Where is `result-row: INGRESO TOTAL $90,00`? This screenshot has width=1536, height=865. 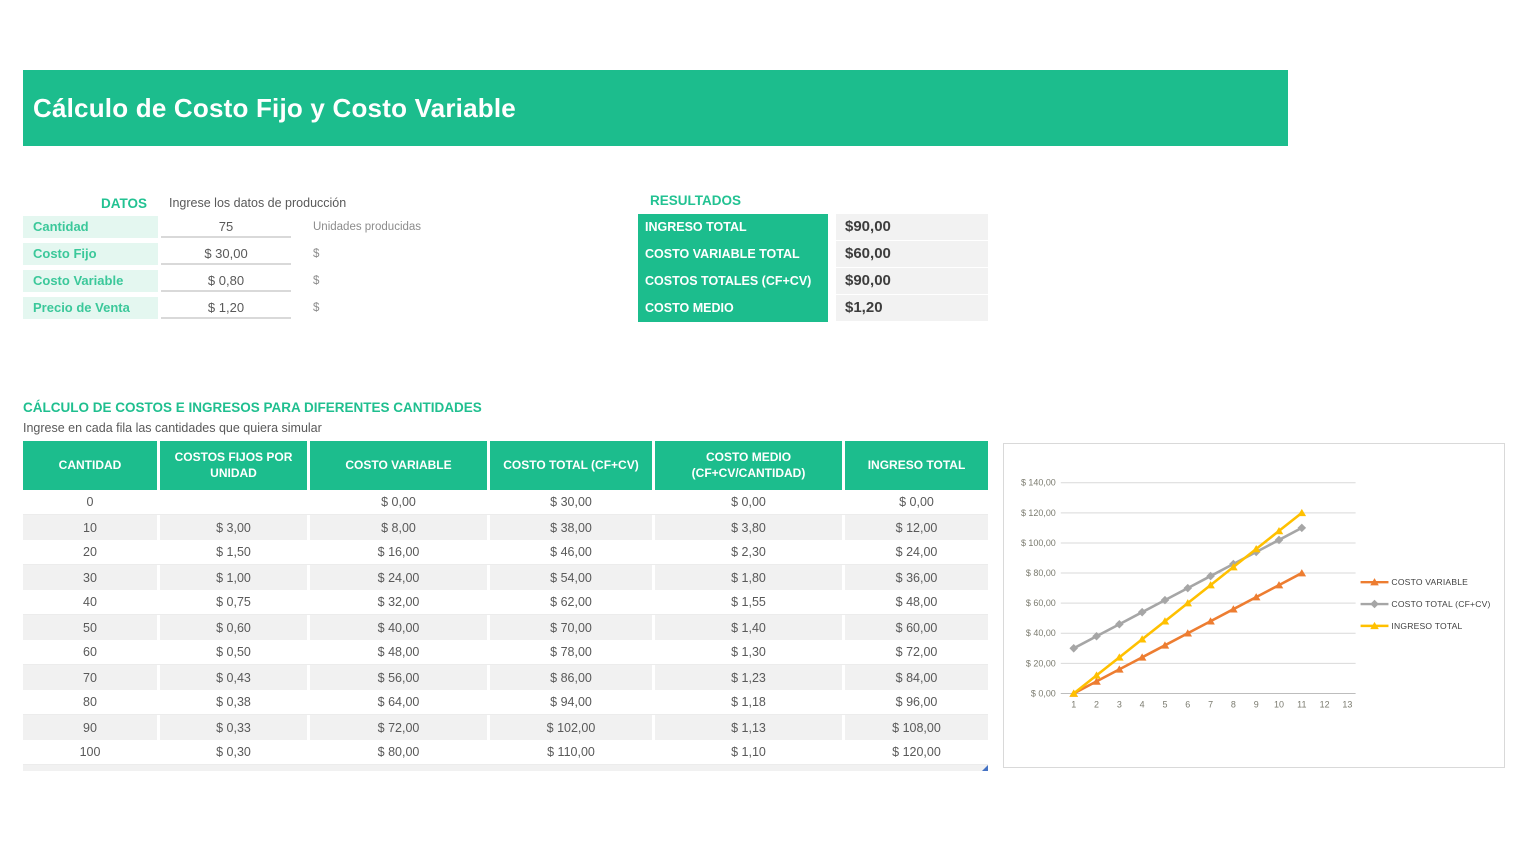 result-row: INGRESO TOTAL $90,00 is located at coordinates (813, 227).